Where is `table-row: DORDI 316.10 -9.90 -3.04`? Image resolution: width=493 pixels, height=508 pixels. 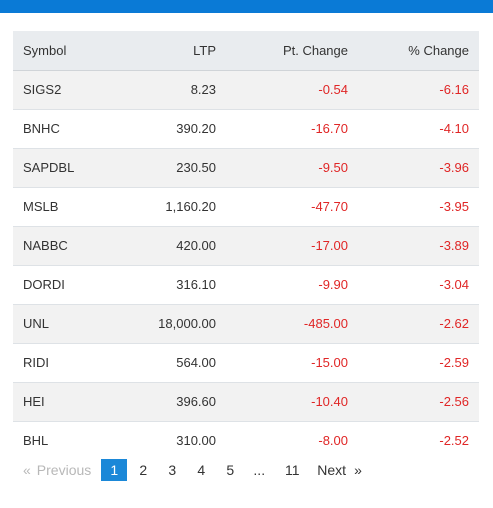 table-row: DORDI 316.10 -9.90 -3.04 is located at coordinates (246, 284).